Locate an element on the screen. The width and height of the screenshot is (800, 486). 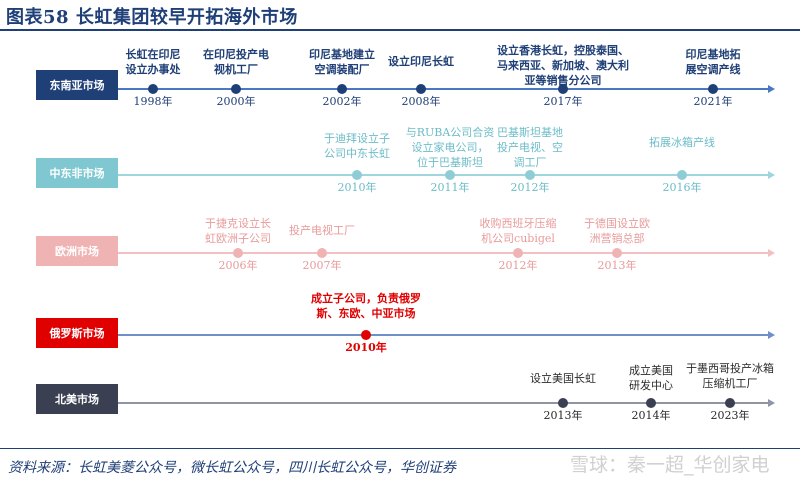
milestone-text-line: 调工厂 is located at coordinates (530, 162).